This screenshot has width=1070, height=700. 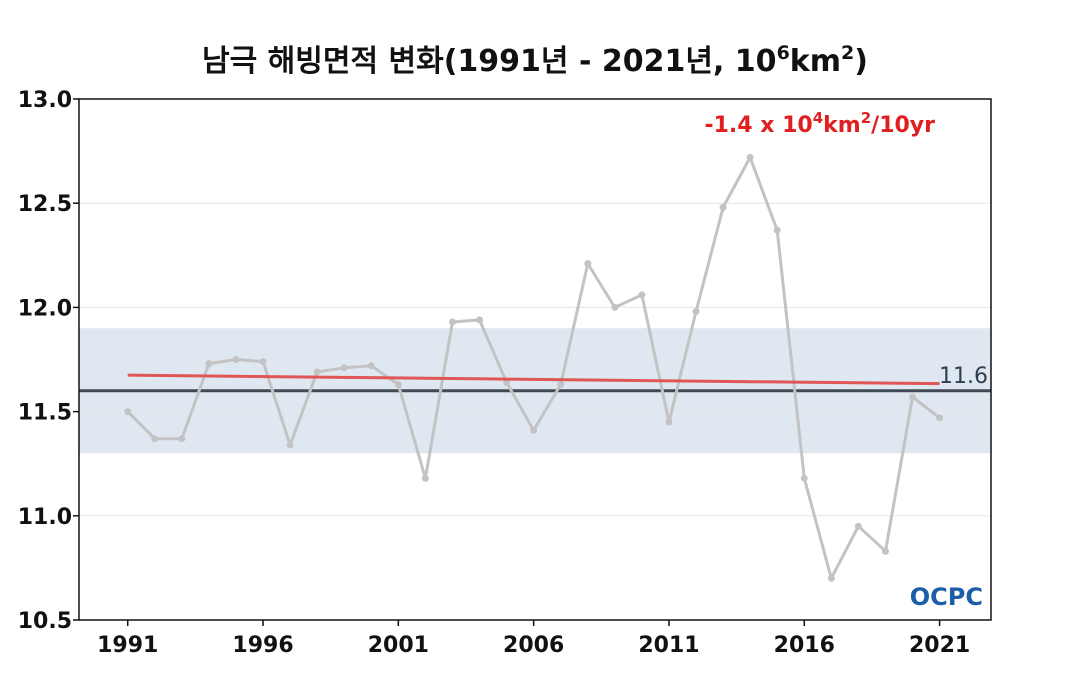 What do you see at coordinates (946, 597) in the screenshot?
I see `ocpc-logo: OCPC` at bounding box center [946, 597].